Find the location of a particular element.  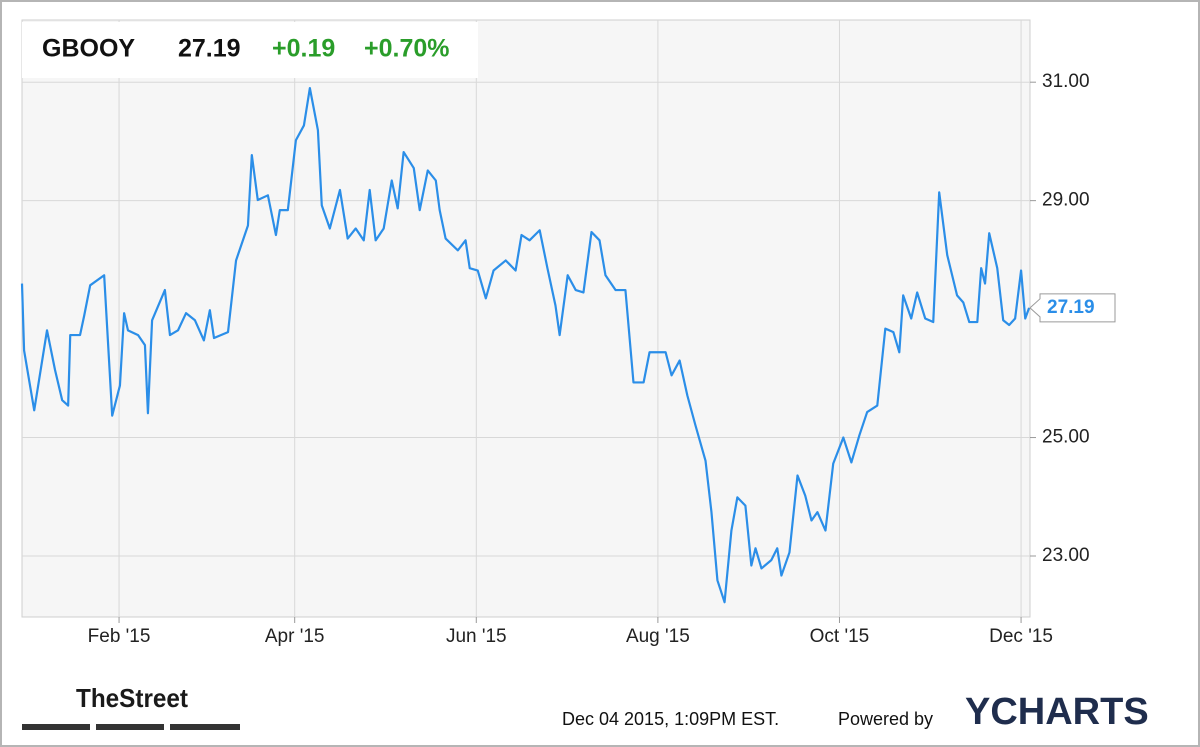

timestamp: Dec 04 2015, 1:09PM EST. is located at coordinates (670, 719).